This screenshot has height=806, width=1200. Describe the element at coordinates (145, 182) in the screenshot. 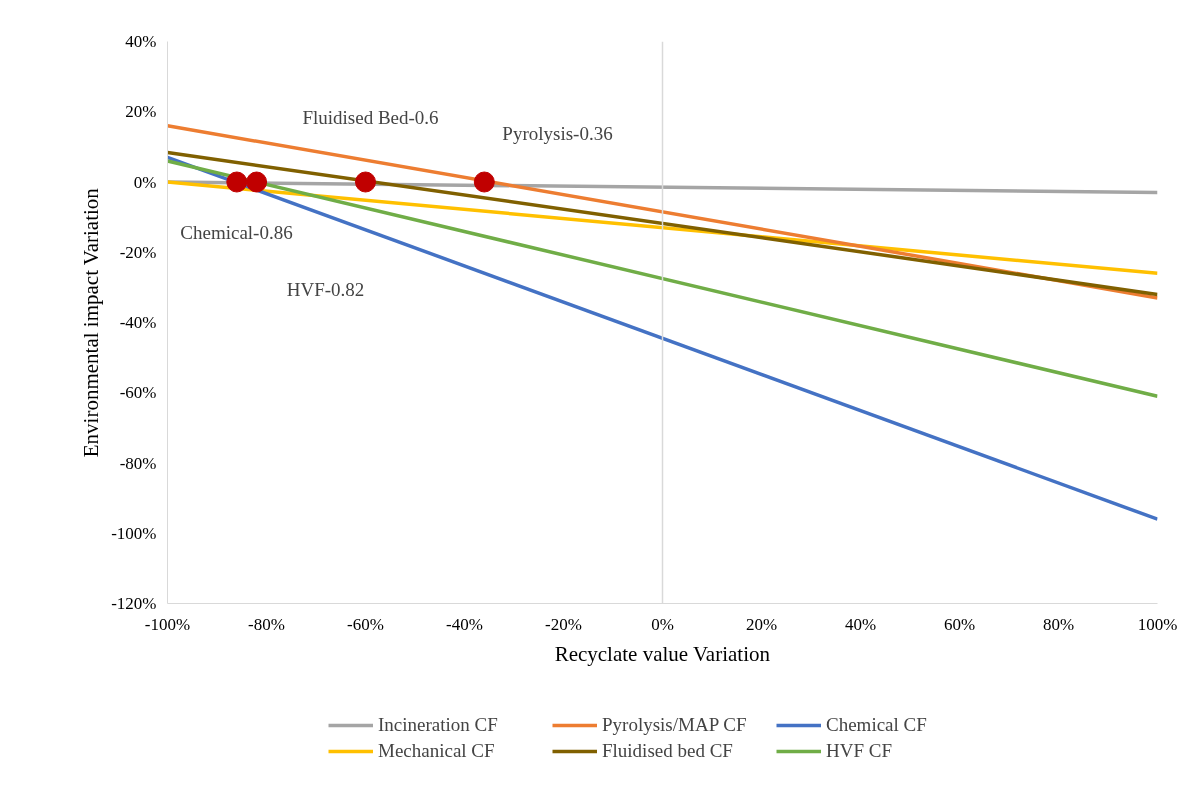

I see `y-tick-label: 0%` at that location.